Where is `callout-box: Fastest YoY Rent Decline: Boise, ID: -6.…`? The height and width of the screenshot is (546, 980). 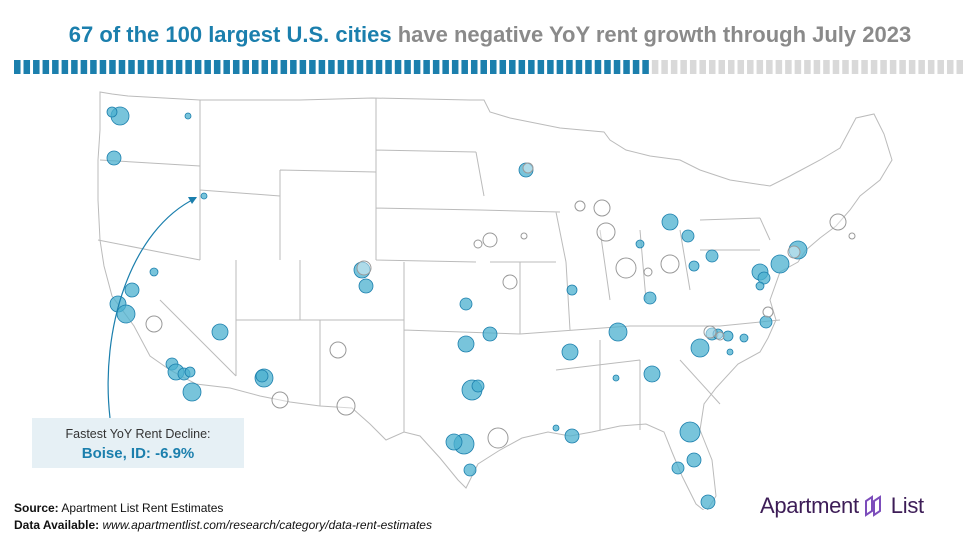
callout-box: Fastest YoY Rent Decline: Boise, ID: -6.… is located at coordinates (138, 443).